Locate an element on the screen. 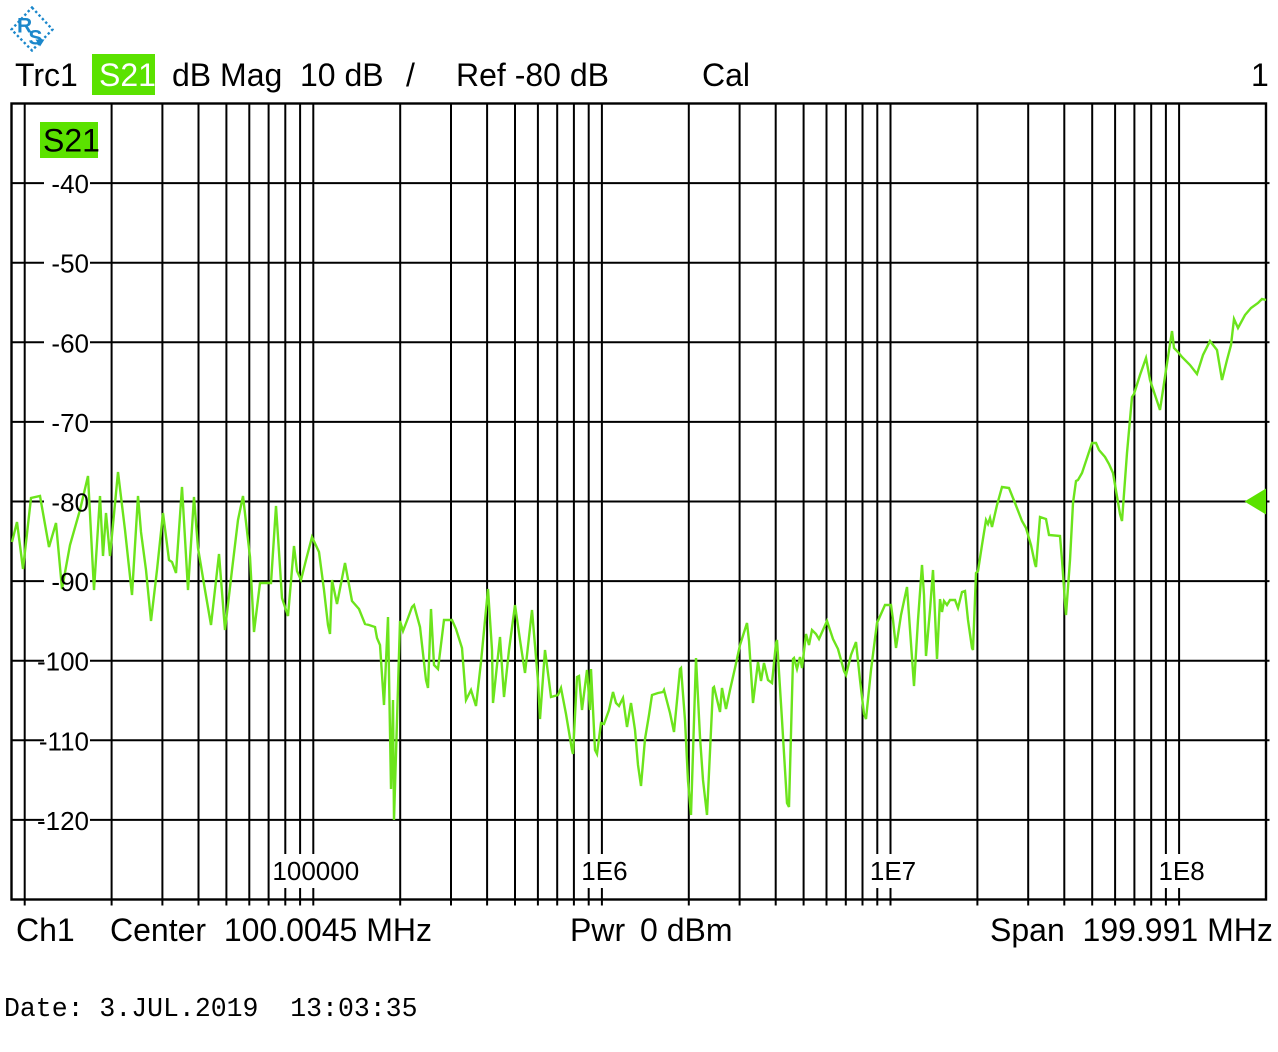  svg-text: -120 is located at coordinates (63, 821).